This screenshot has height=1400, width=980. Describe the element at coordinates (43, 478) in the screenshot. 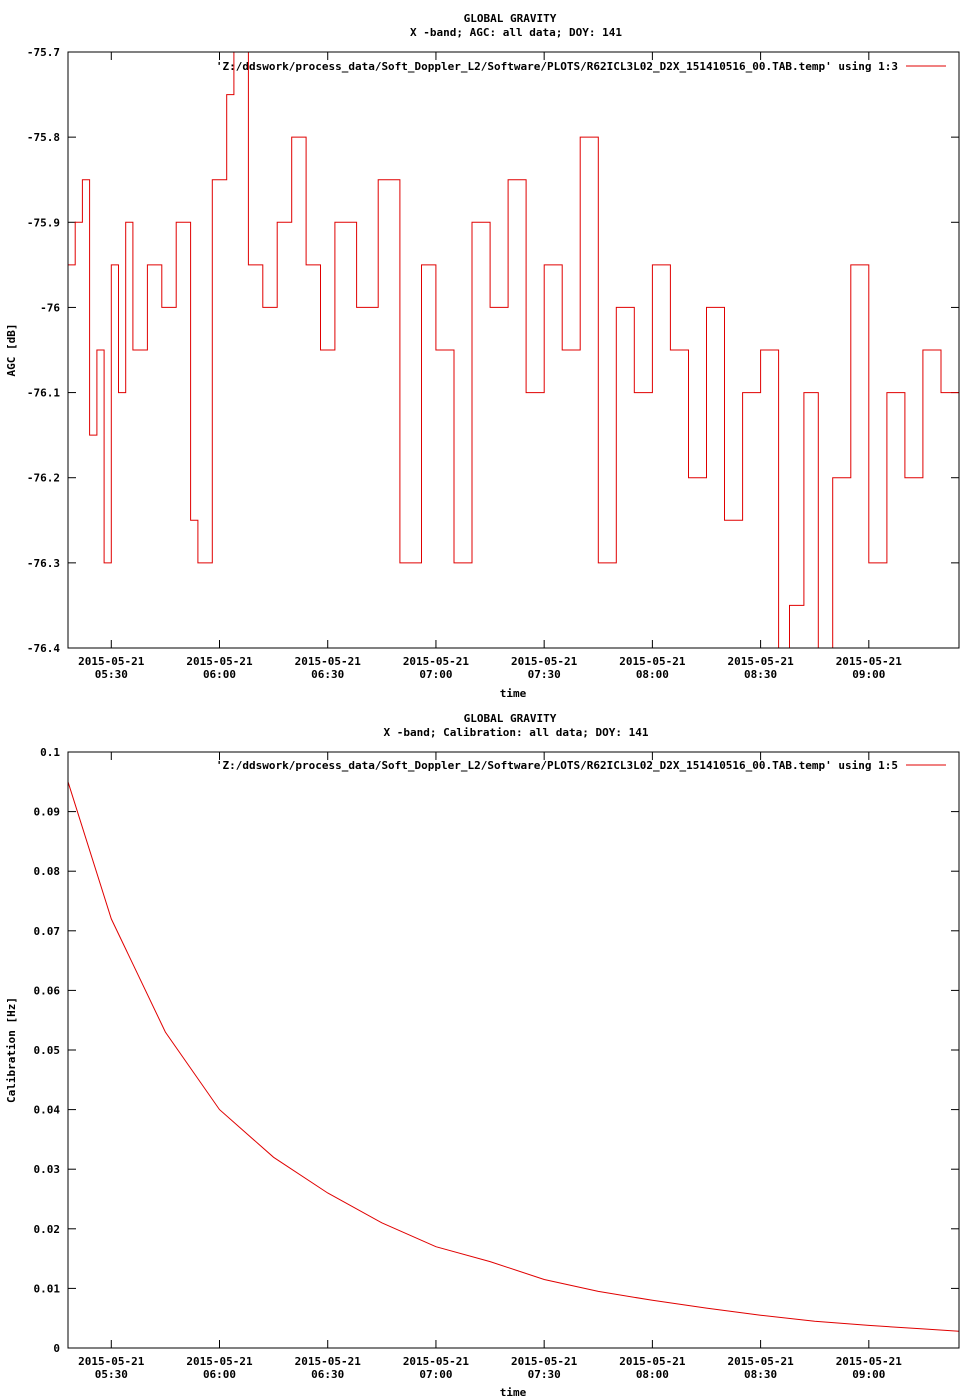

I see `y-tick-label: -76.2` at that location.